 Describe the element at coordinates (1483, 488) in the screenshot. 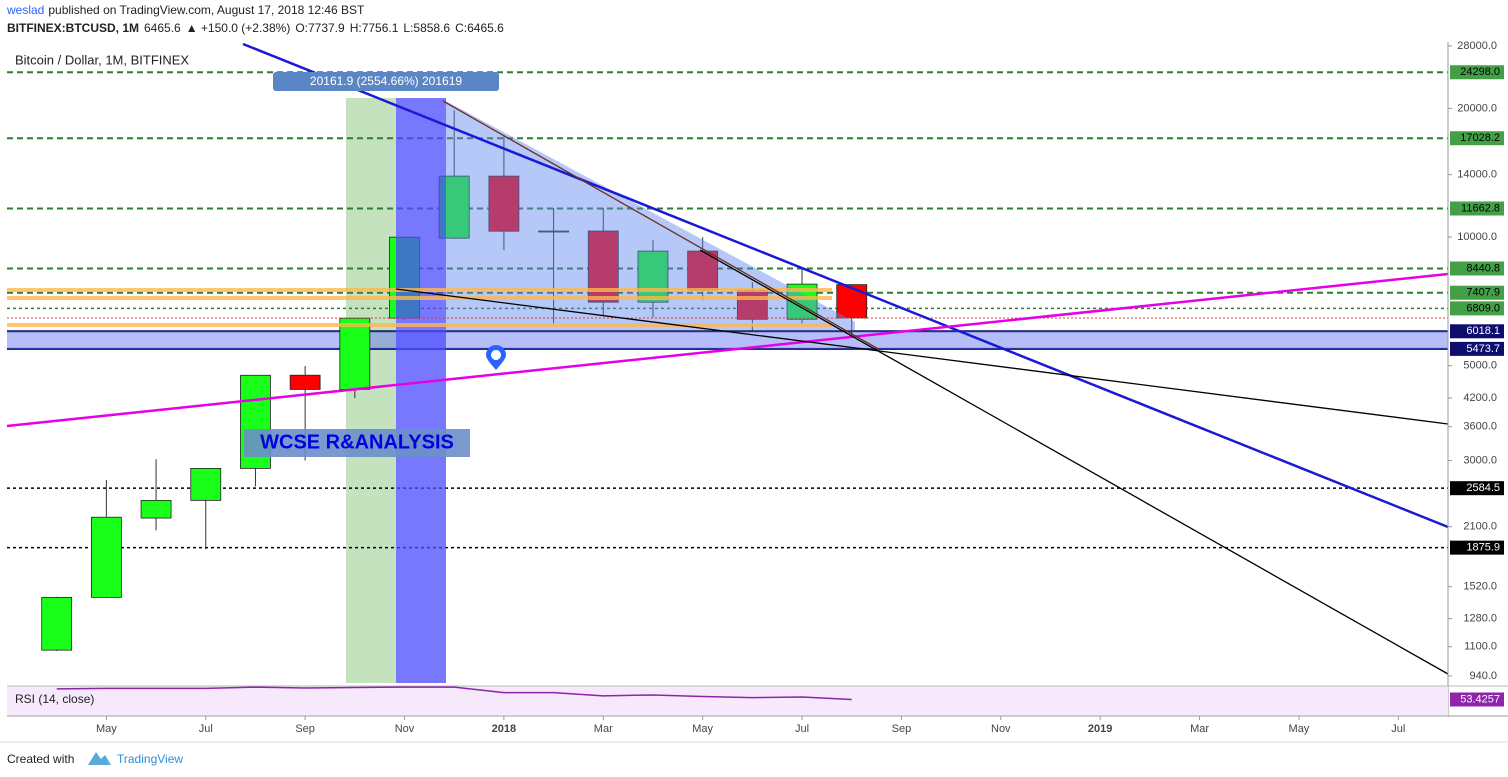

I see `level-badge-label: 2584.5` at that location.